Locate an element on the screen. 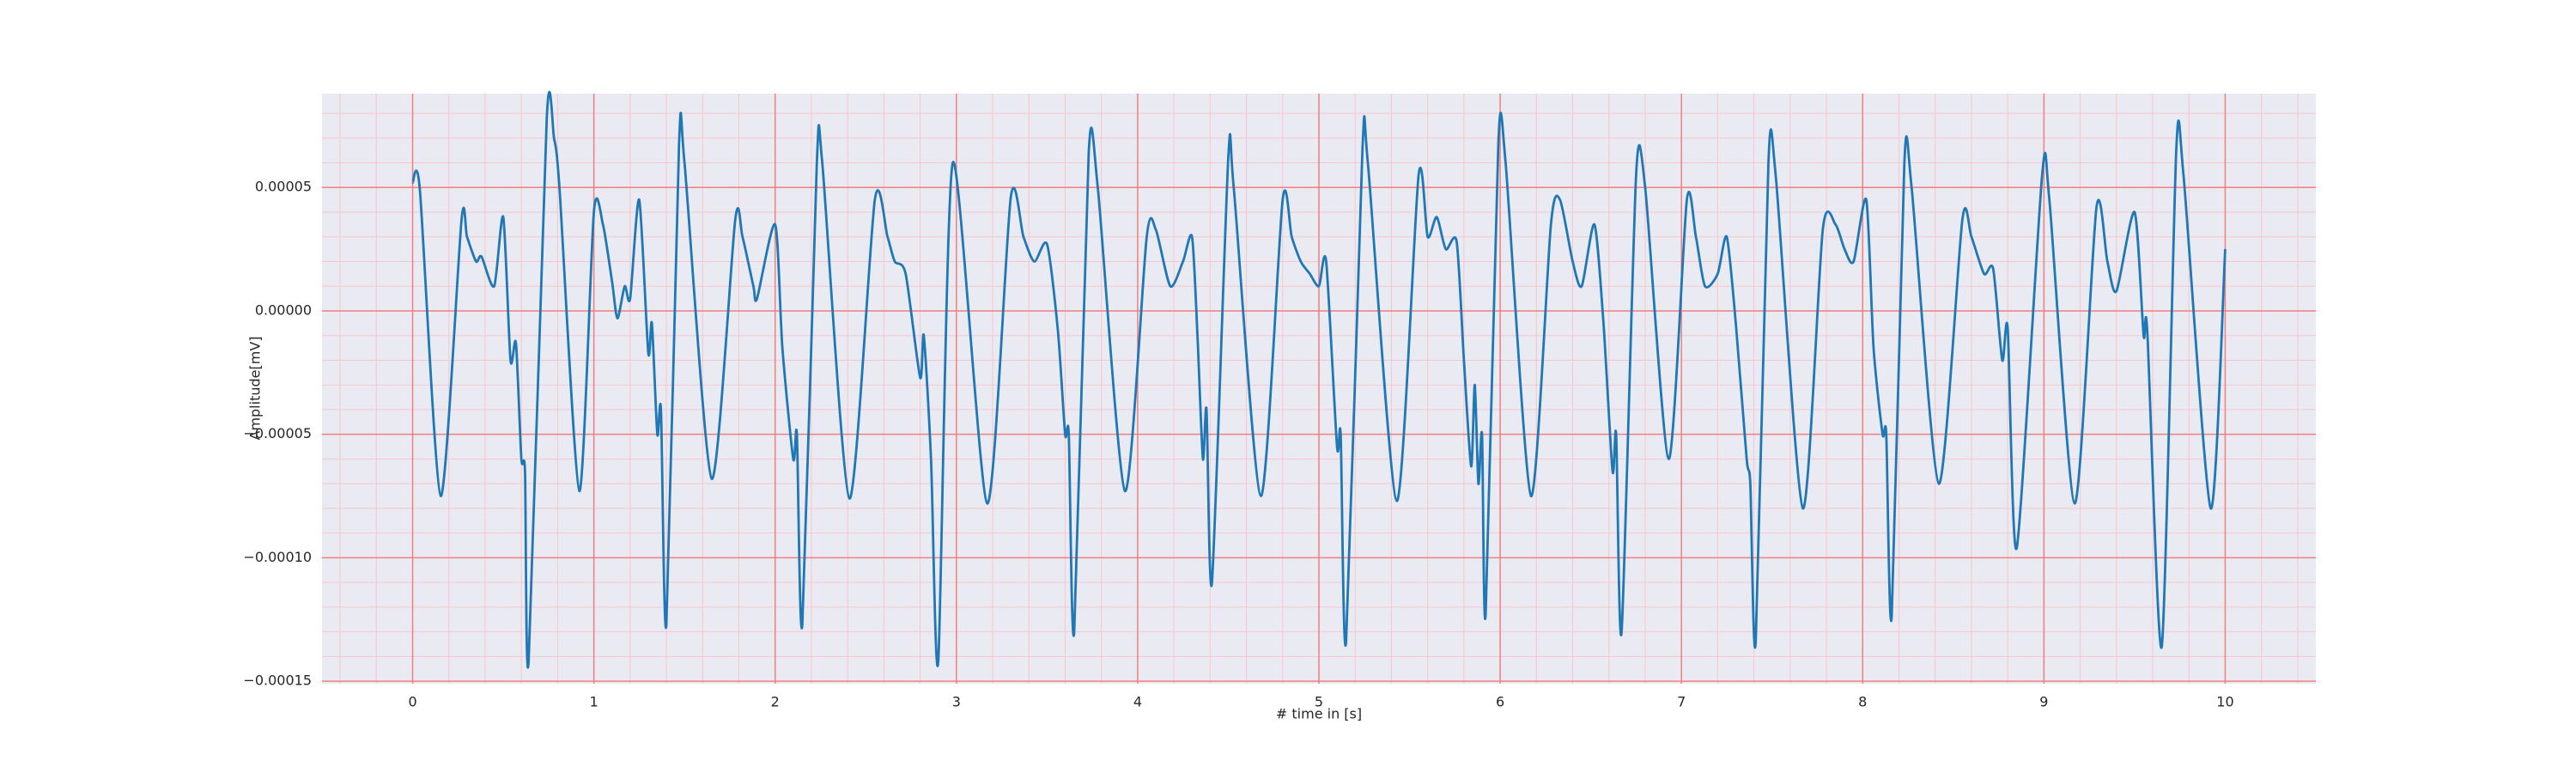 The height and width of the screenshot is (773, 2576). x-tick-label: 4 is located at coordinates (1137, 702).